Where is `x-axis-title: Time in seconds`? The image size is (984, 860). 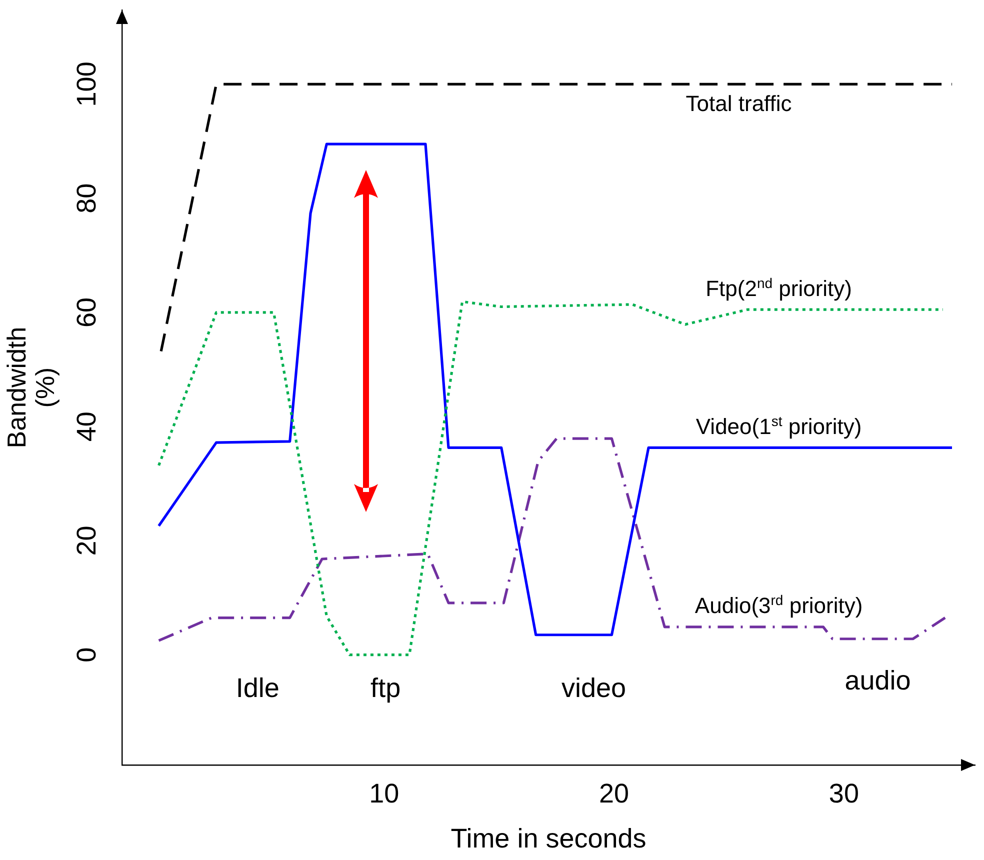 x-axis-title: Time in seconds is located at coordinates (548, 838).